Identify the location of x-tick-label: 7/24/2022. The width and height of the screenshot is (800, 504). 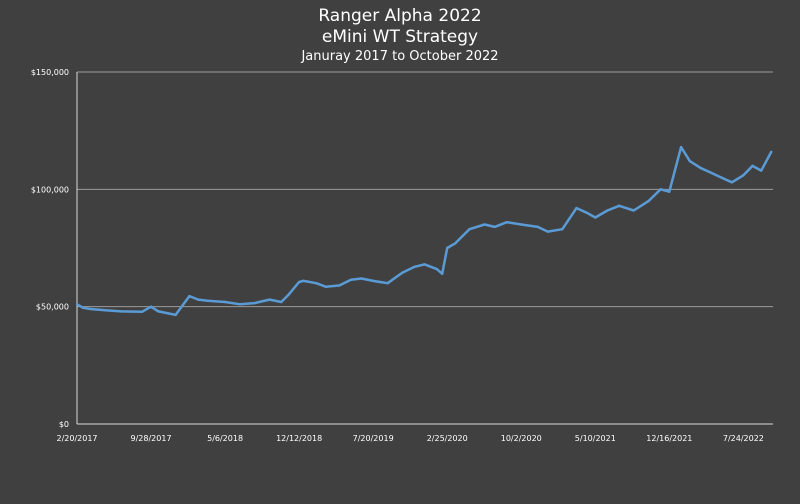
(743, 438).